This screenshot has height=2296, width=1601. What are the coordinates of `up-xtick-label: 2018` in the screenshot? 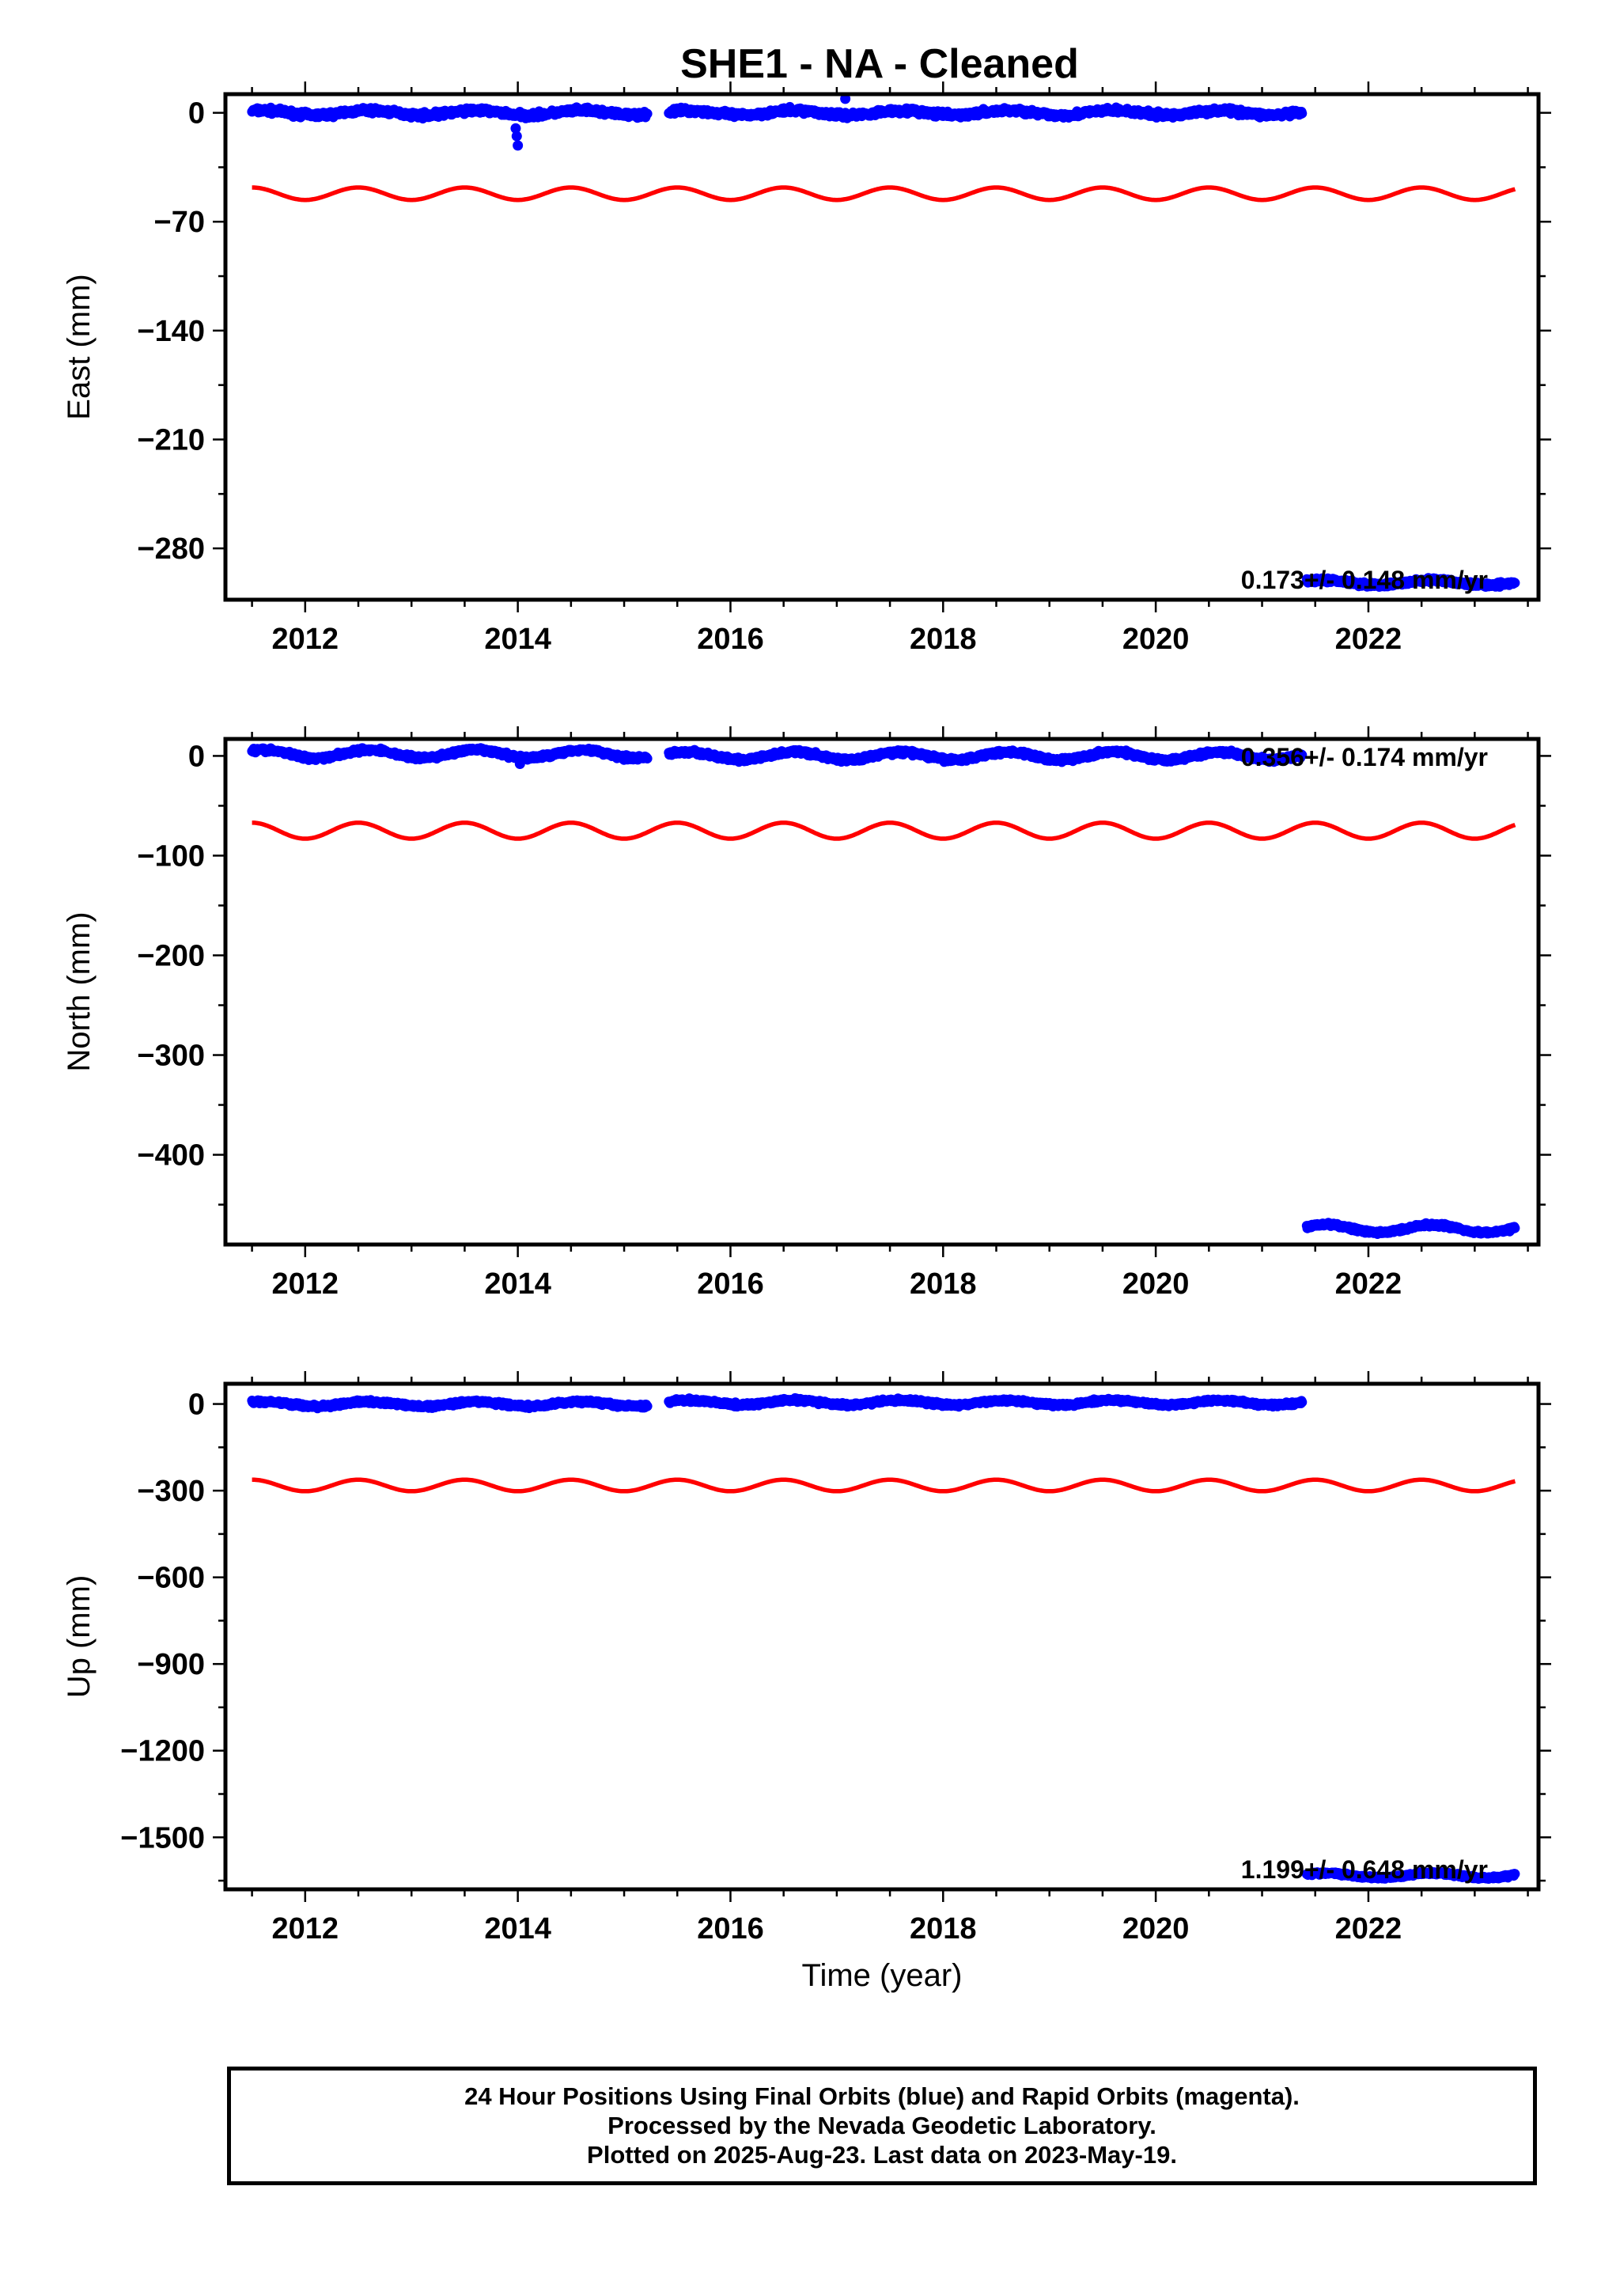 It's located at (943, 1929).